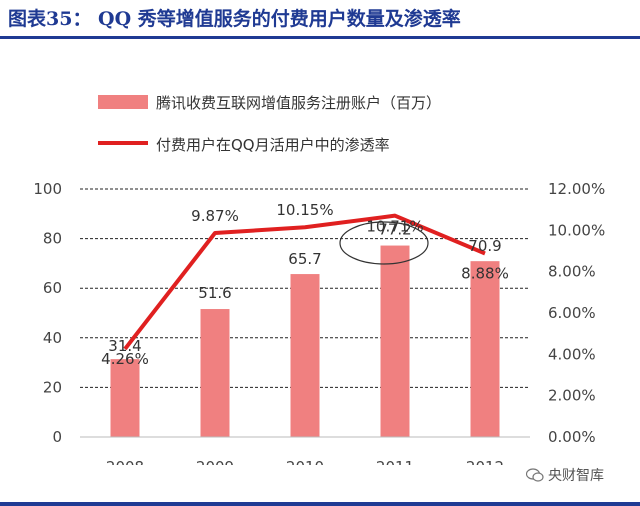 The width and height of the screenshot is (640, 506). Describe the element at coordinates (572, 313) in the screenshot. I see `y-right-tick-label: 6.00%` at that location.